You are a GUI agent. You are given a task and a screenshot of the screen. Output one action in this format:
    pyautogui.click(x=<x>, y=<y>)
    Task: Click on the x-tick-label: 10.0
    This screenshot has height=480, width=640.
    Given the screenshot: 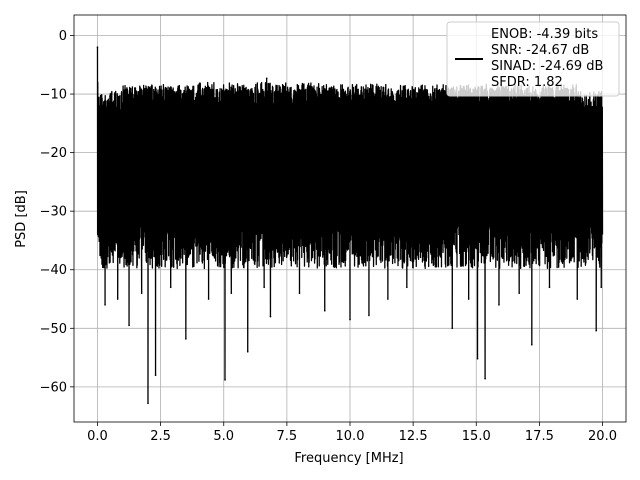 What is the action you would take?
    pyautogui.click(x=350, y=436)
    